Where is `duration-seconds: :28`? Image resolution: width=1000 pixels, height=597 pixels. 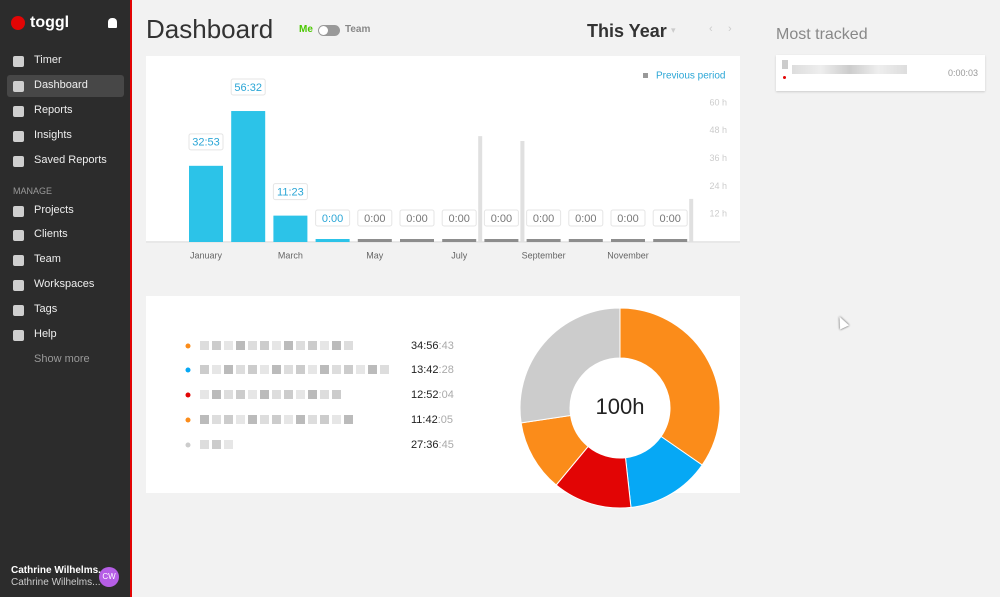 duration-seconds: :28 is located at coordinates (446, 370).